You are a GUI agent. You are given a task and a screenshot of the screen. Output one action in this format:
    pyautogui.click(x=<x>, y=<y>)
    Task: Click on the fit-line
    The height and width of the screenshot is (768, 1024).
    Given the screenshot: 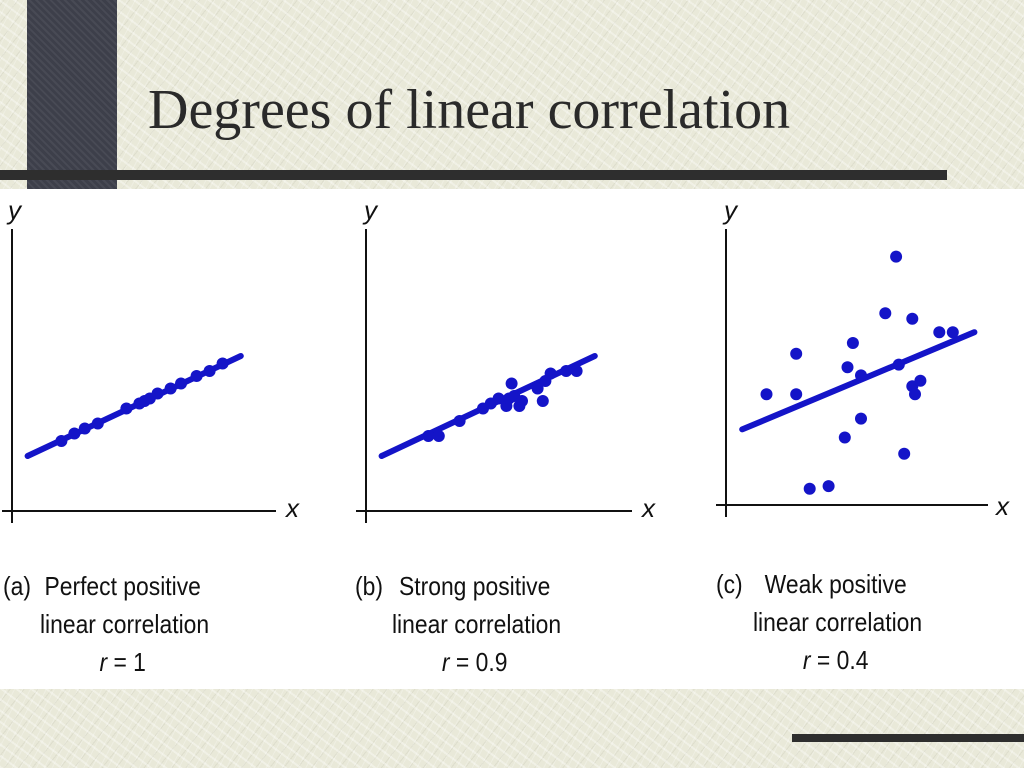 What is the action you would take?
    pyautogui.click(x=858, y=381)
    